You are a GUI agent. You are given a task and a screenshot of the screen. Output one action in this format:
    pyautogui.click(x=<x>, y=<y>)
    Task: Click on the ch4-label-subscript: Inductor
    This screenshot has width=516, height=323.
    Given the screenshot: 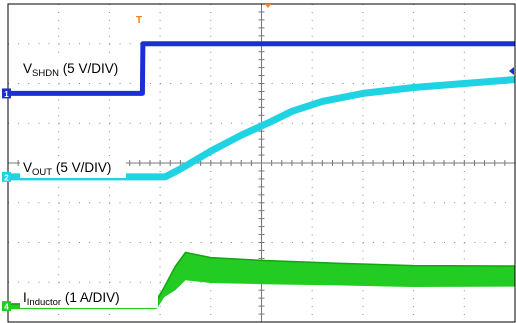 What is the action you would take?
    pyautogui.click(x=44, y=302)
    